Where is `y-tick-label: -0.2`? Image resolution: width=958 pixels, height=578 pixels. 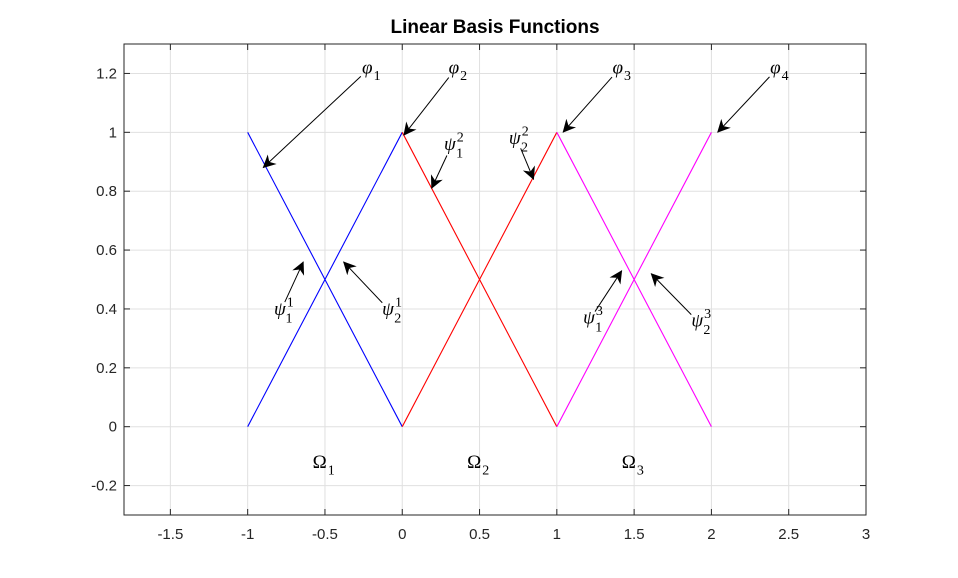 y-tick-label: -0.2 is located at coordinates (104, 486).